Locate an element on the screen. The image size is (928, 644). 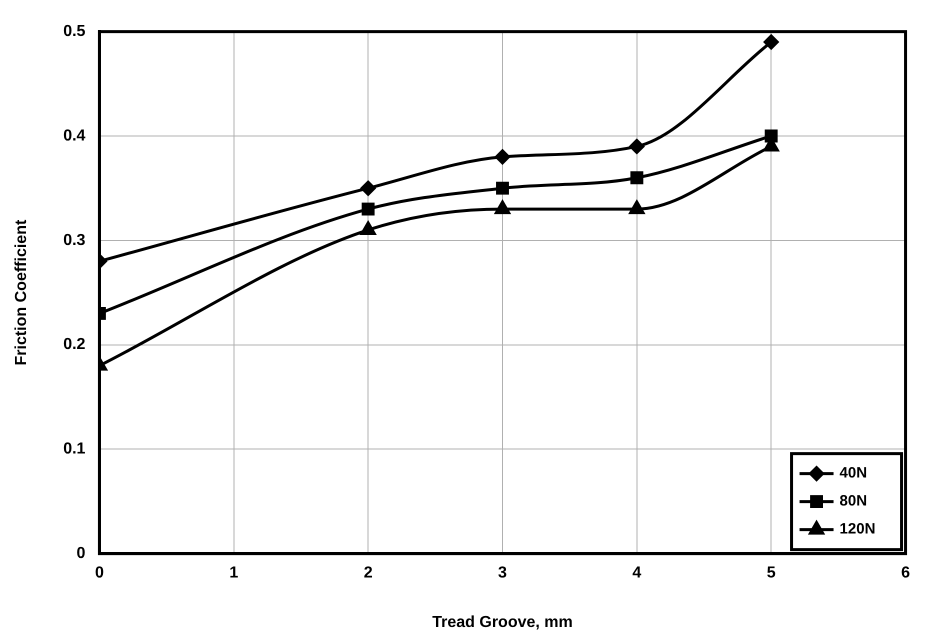
y-tick-label: 0.2 is located at coordinates (74, 345).